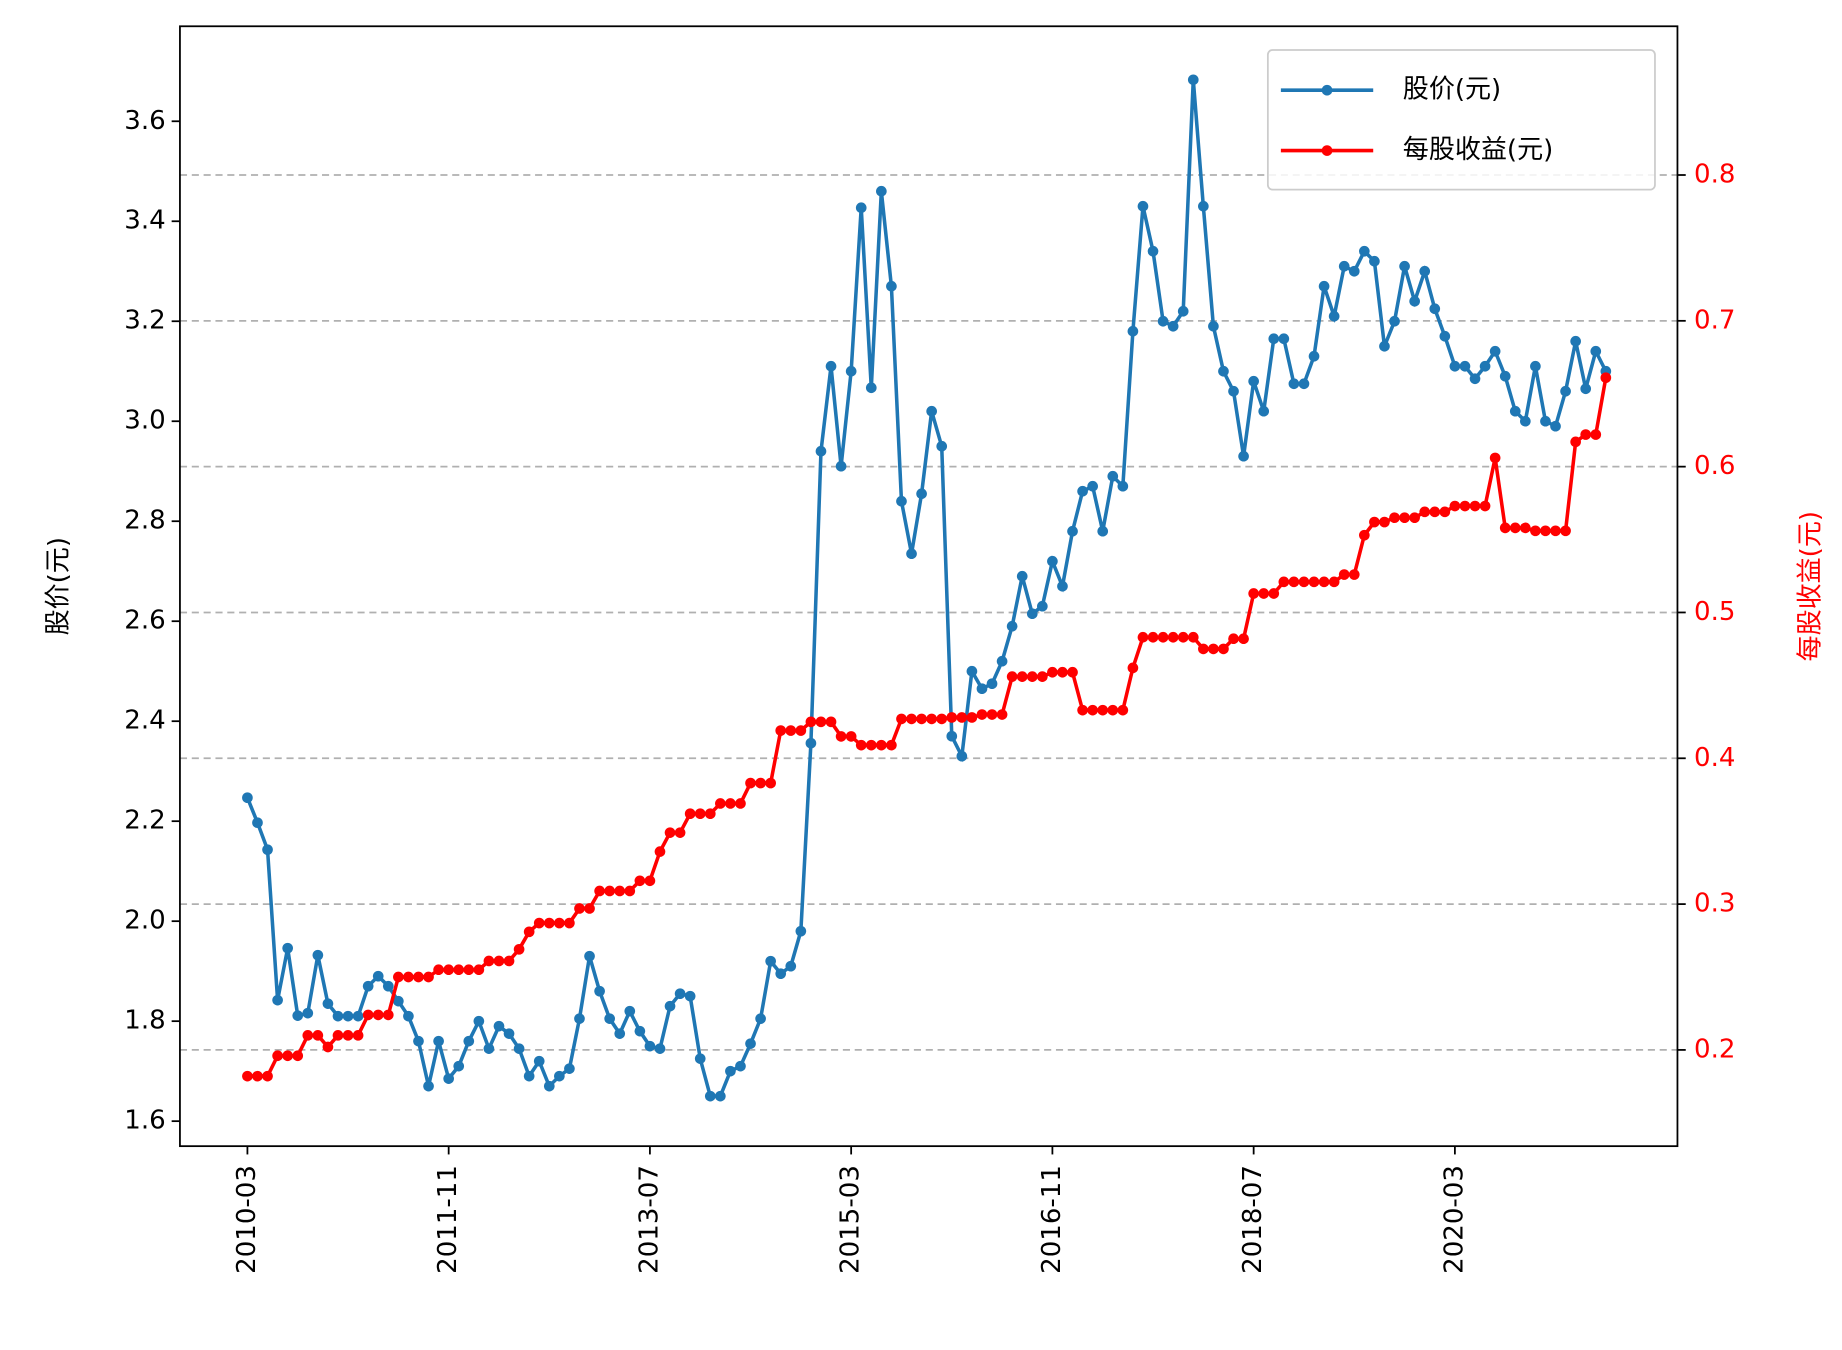  I want to click on x-tick-label: 2018-07, so click(1253, 1219).